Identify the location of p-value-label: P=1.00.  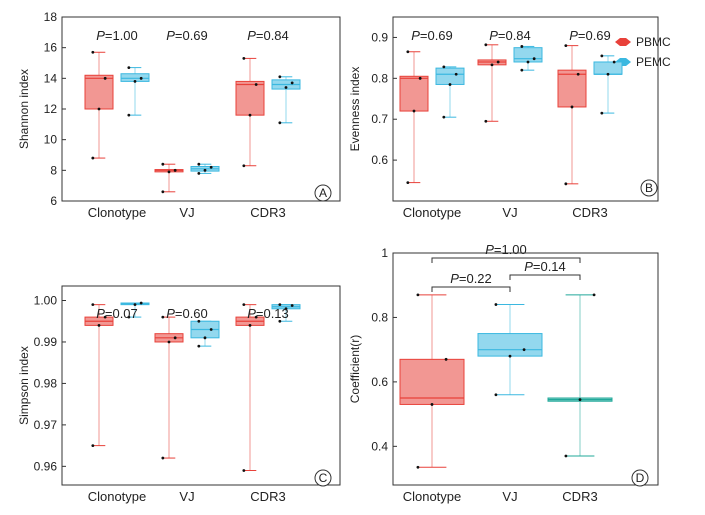
(117, 35).